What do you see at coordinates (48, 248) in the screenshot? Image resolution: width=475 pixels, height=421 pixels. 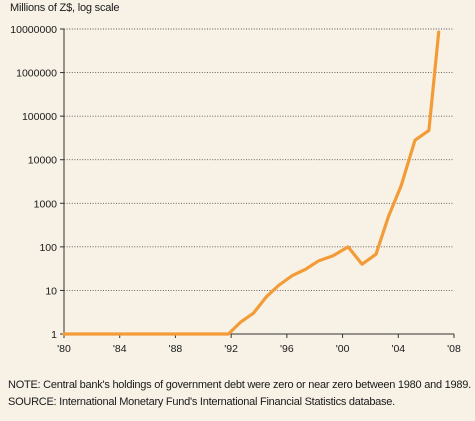 I see `y-tick-label: 100` at bounding box center [48, 248].